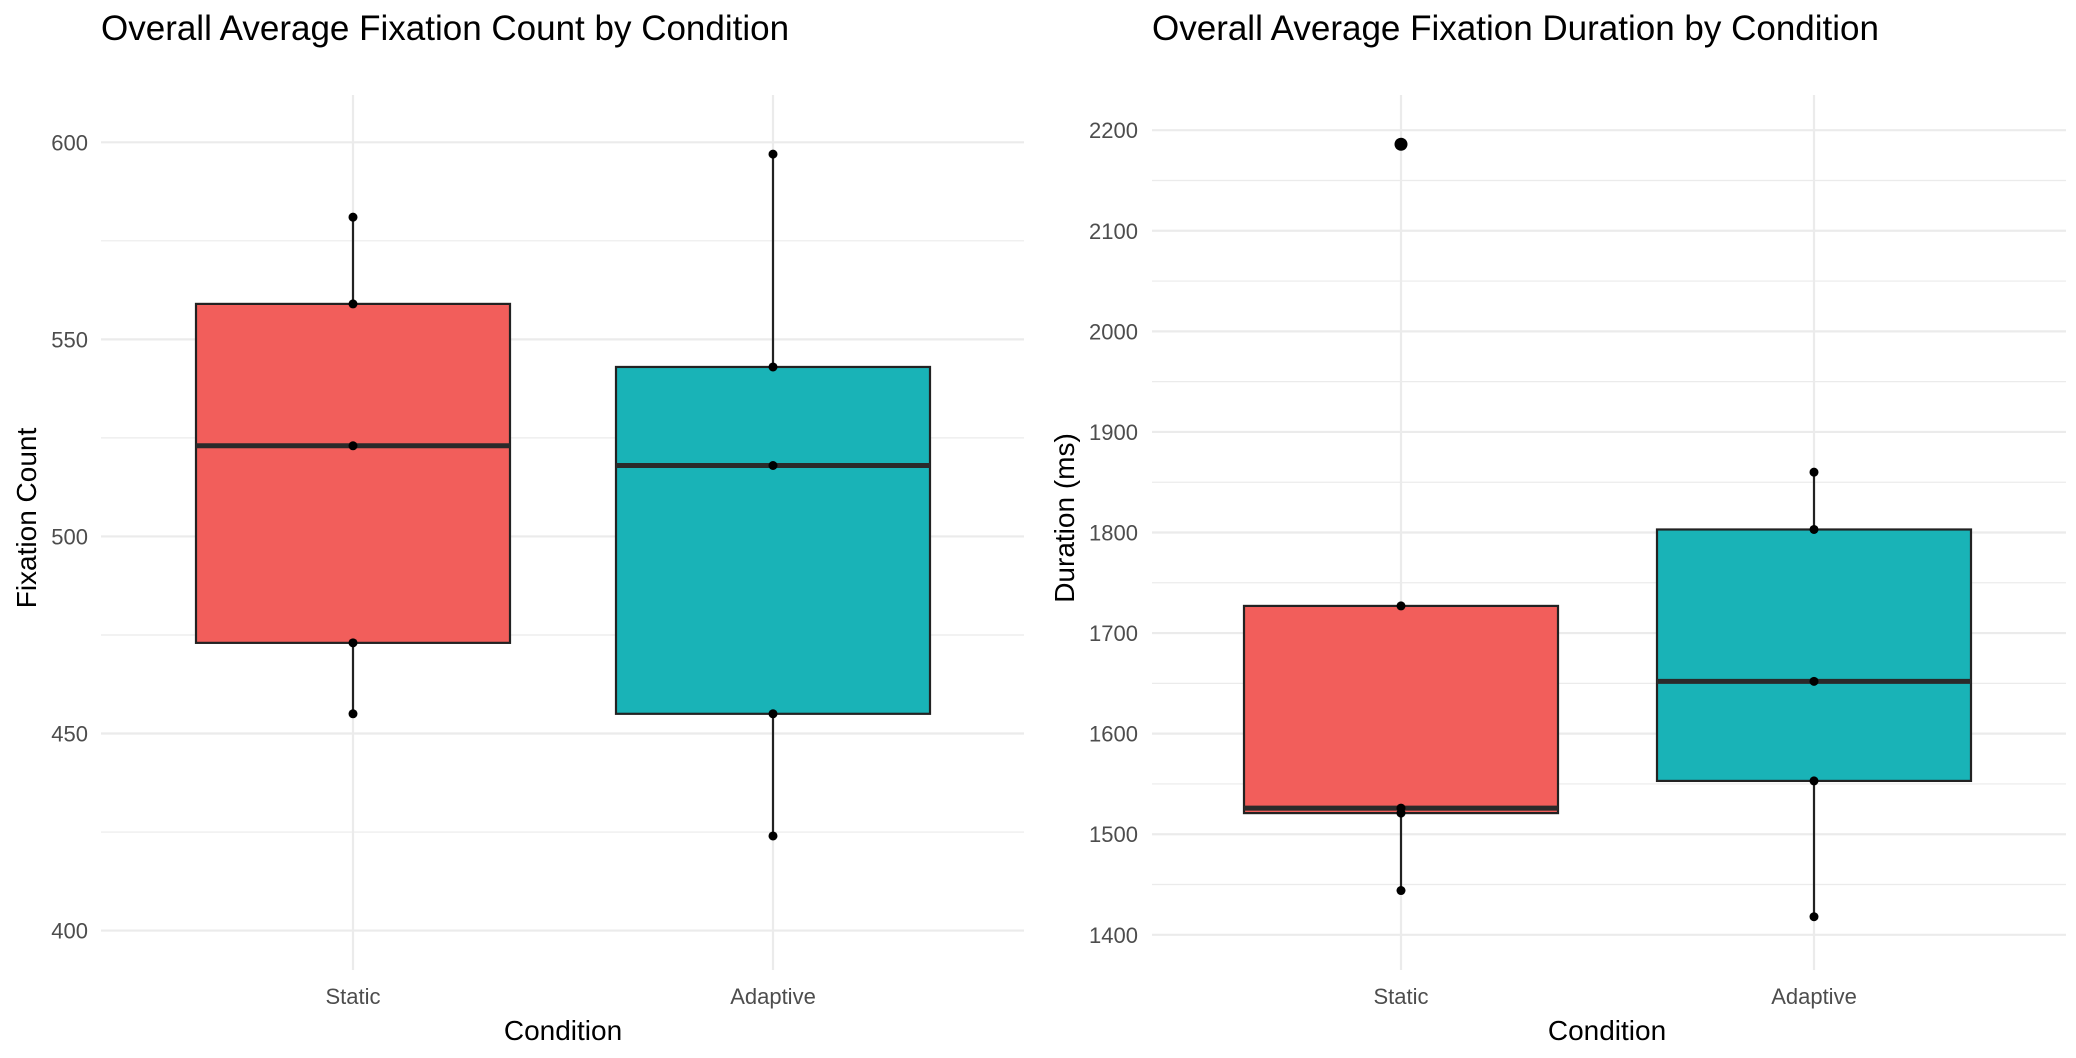 The height and width of the screenshot is (1058, 2076). I want to click on y-tick-label: 450, so click(69, 734).